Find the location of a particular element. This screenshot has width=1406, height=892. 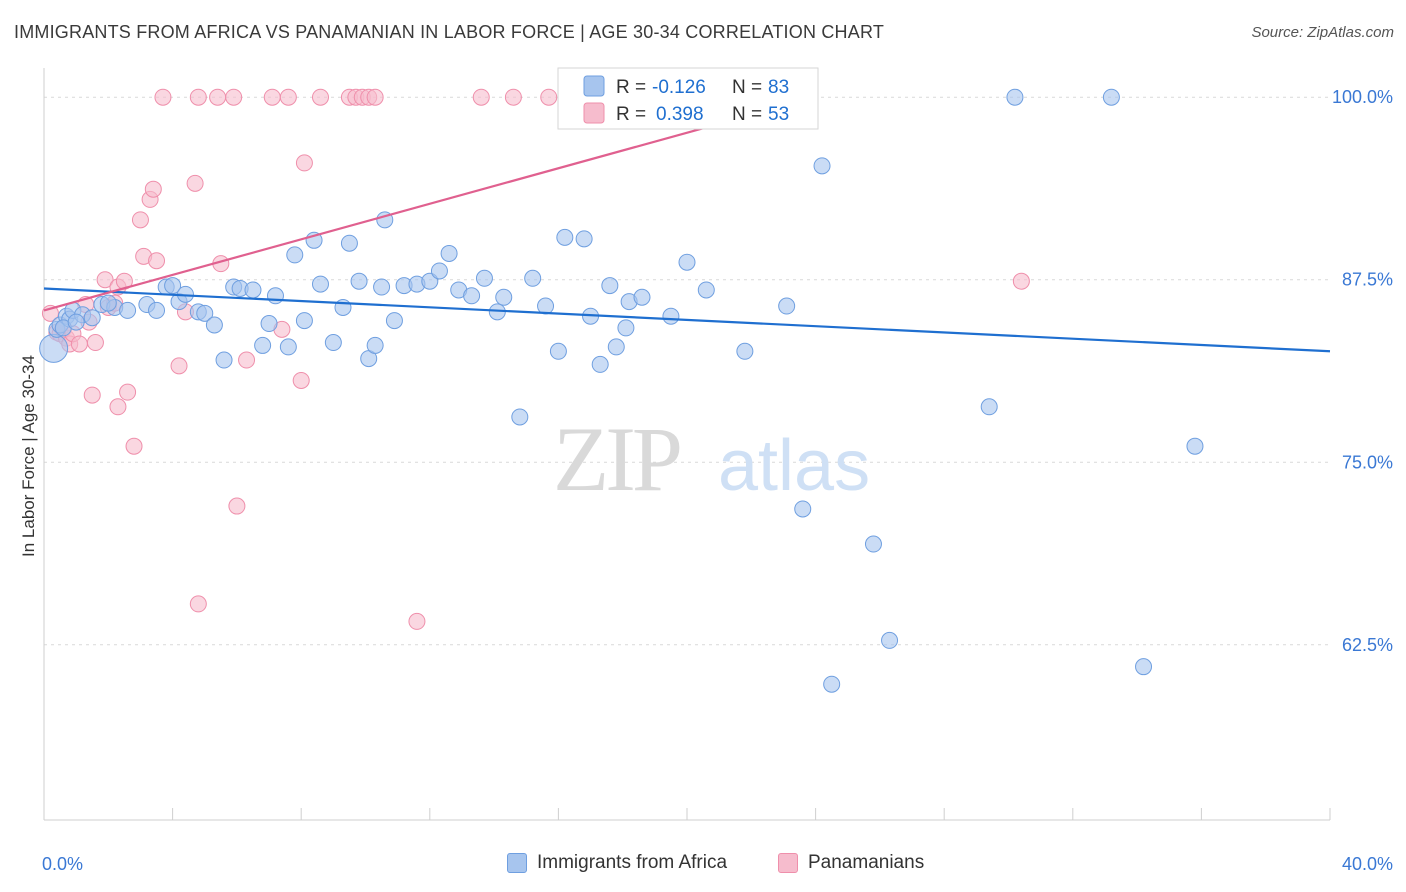

x-tick-labels: 0.0% 40.0% is located at coordinates (717, 864).